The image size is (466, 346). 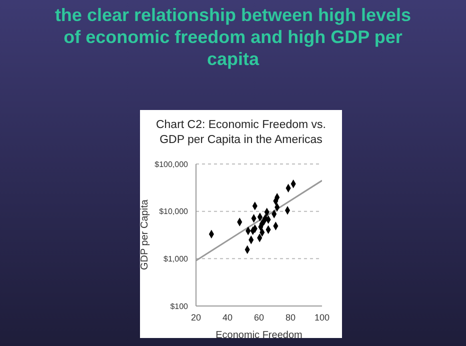 What do you see at coordinates (174, 211) in the screenshot?
I see `y-tick-label: $10,000` at bounding box center [174, 211].